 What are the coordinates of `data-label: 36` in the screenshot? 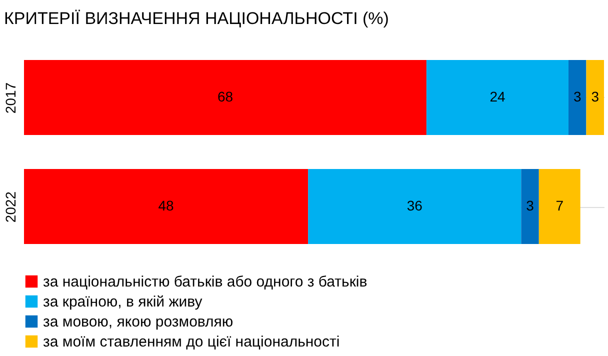 It's located at (414, 206).